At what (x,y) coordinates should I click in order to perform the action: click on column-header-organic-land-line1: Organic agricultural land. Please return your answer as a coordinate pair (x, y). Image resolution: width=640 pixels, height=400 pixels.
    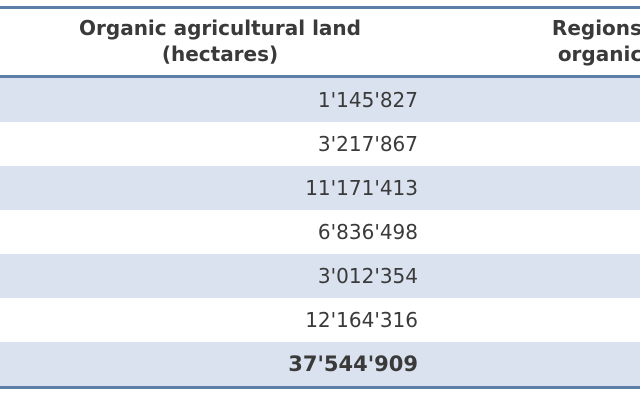
    Looking at the image, I should click on (220, 28).